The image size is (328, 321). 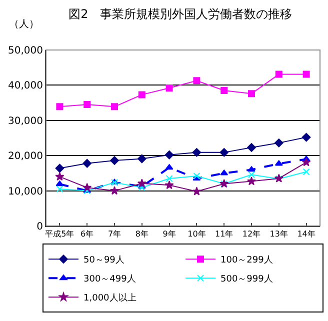 What do you see at coordinates (25, 192) in the screenshot?
I see `y-tick-label: 10,000` at bounding box center [25, 192].